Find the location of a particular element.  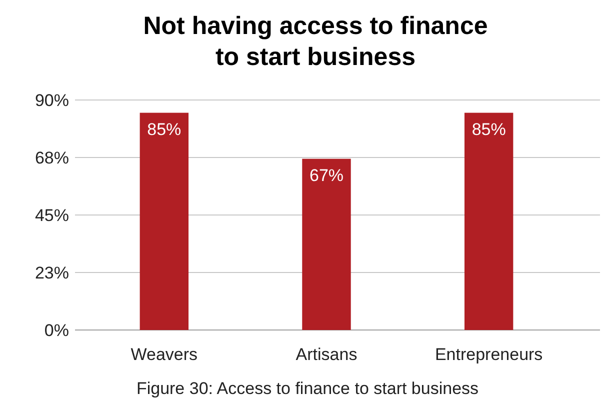

y-tick-label: 90% is located at coordinates (51, 100).